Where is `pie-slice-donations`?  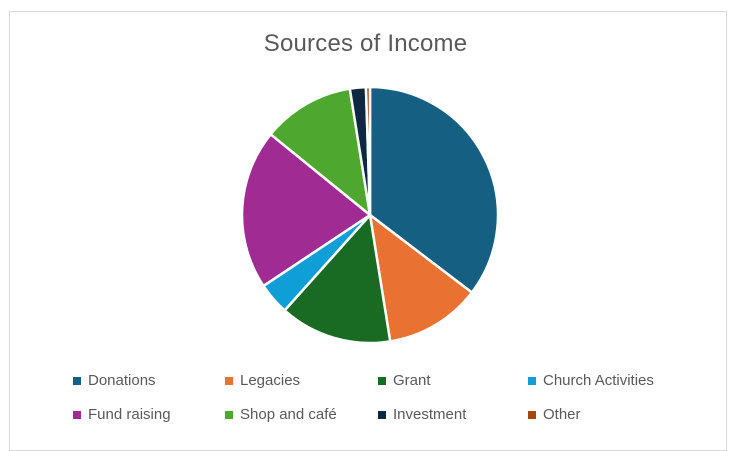 pie-slice-donations is located at coordinates (434, 189).